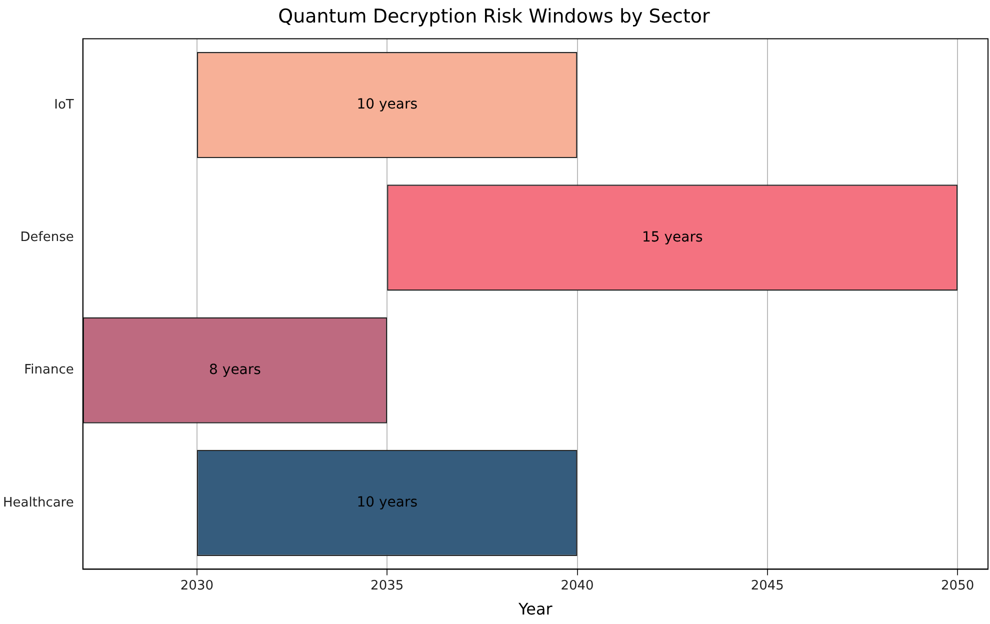 The width and height of the screenshot is (990, 624). I want to click on x-tick-label: 2040, so click(577, 586).